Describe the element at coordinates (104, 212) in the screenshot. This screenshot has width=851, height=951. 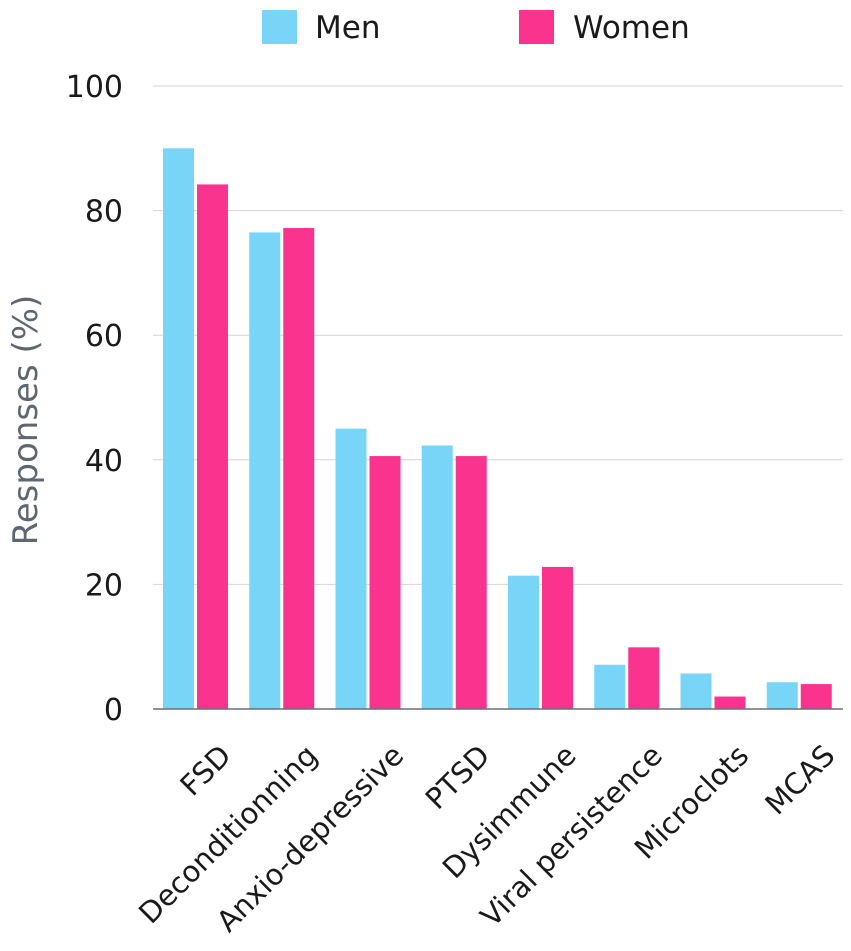
I see `y-tick-label: 80` at that location.